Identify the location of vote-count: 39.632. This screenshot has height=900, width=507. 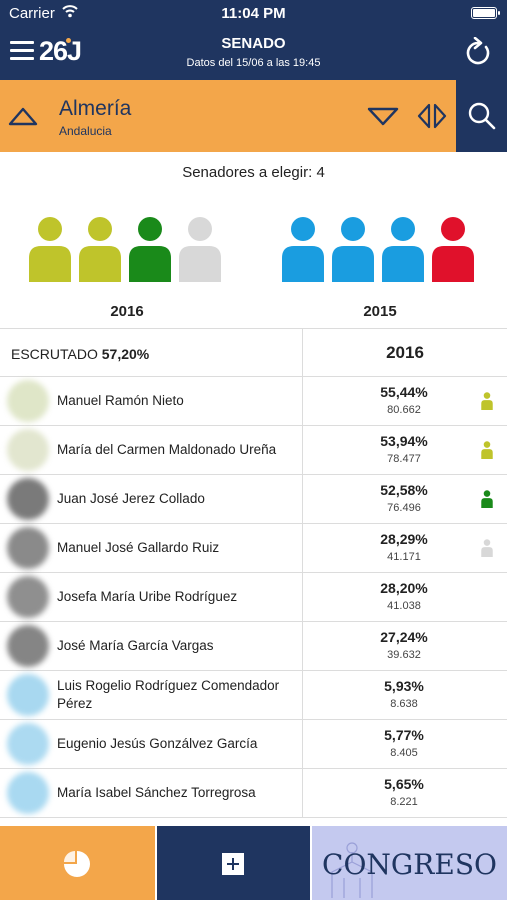
(404, 655).